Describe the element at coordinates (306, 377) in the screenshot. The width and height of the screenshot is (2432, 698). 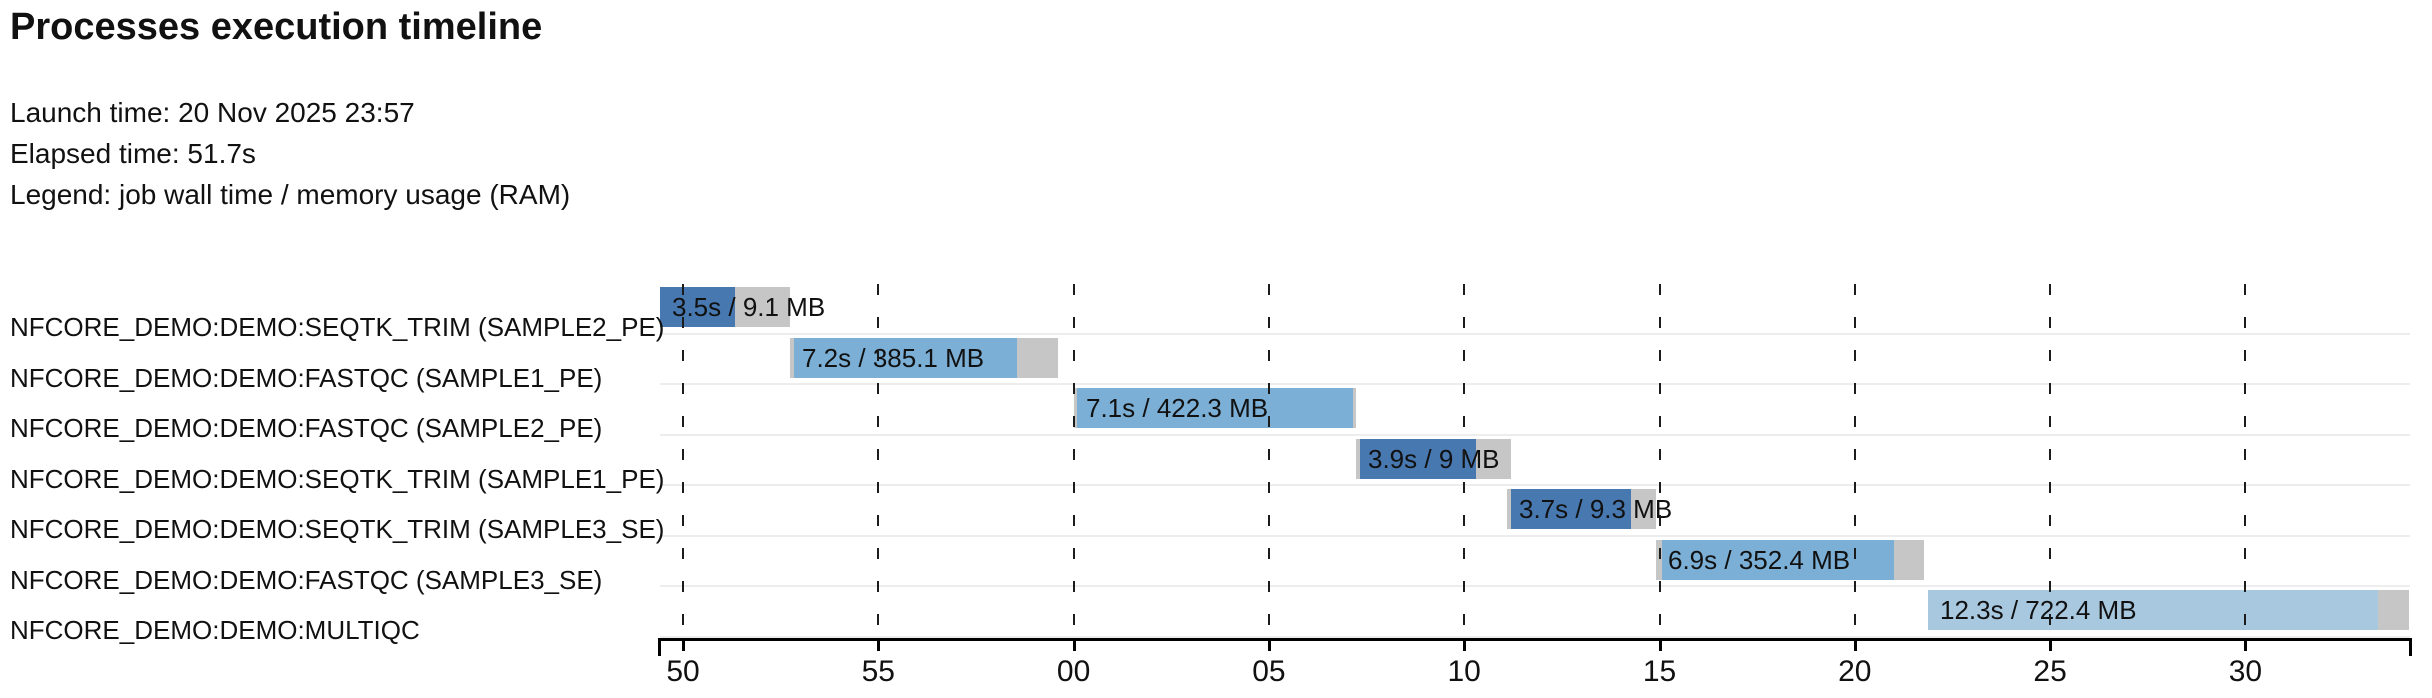
I see `process-label: NFCORE_DEMO:DEMO:FASTQC (SAMPLE1_PE)` at that location.